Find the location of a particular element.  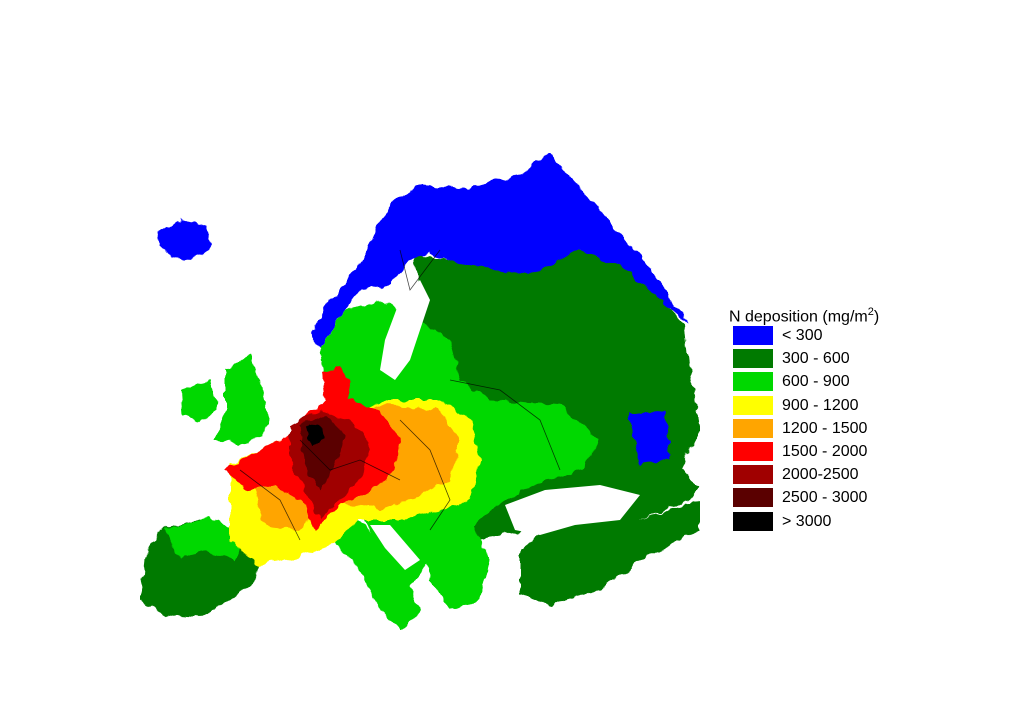

zone-uk-green is located at coordinates (242, 400).